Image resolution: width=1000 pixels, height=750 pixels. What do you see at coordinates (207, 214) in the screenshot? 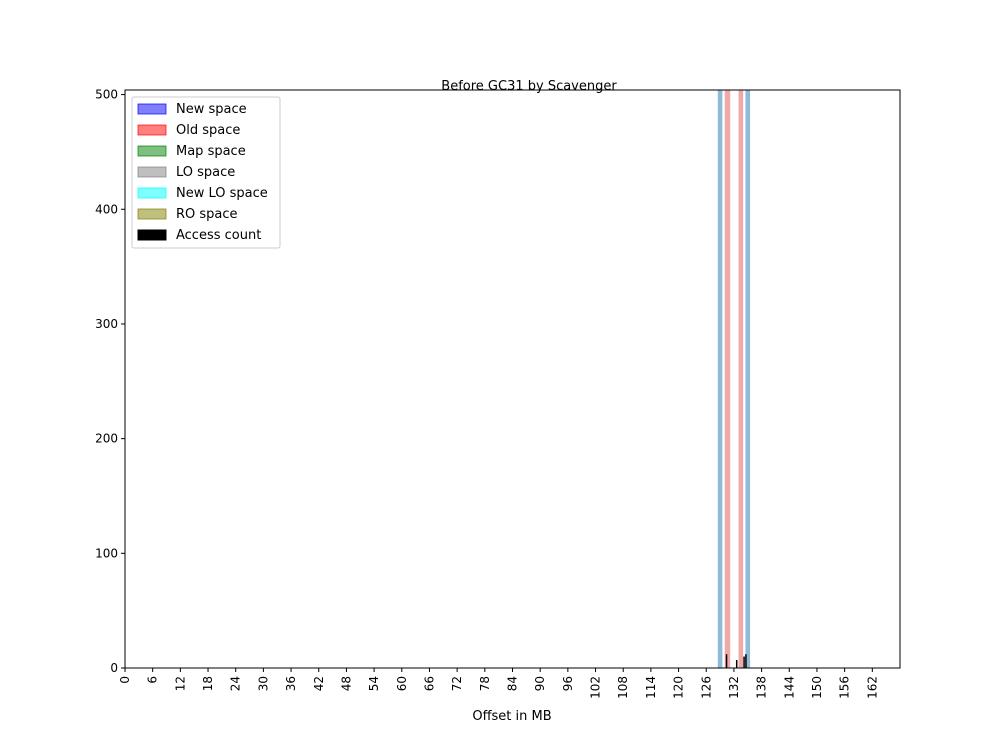
I see `legend-label: RO space` at bounding box center [207, 214].